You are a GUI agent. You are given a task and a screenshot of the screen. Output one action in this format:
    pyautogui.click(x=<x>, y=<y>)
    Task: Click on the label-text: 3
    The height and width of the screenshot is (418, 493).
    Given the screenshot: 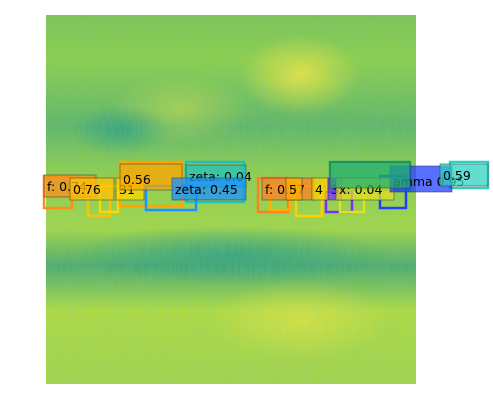 What is the action you would take?
    pyautogui.click(x=335, y=189)
    